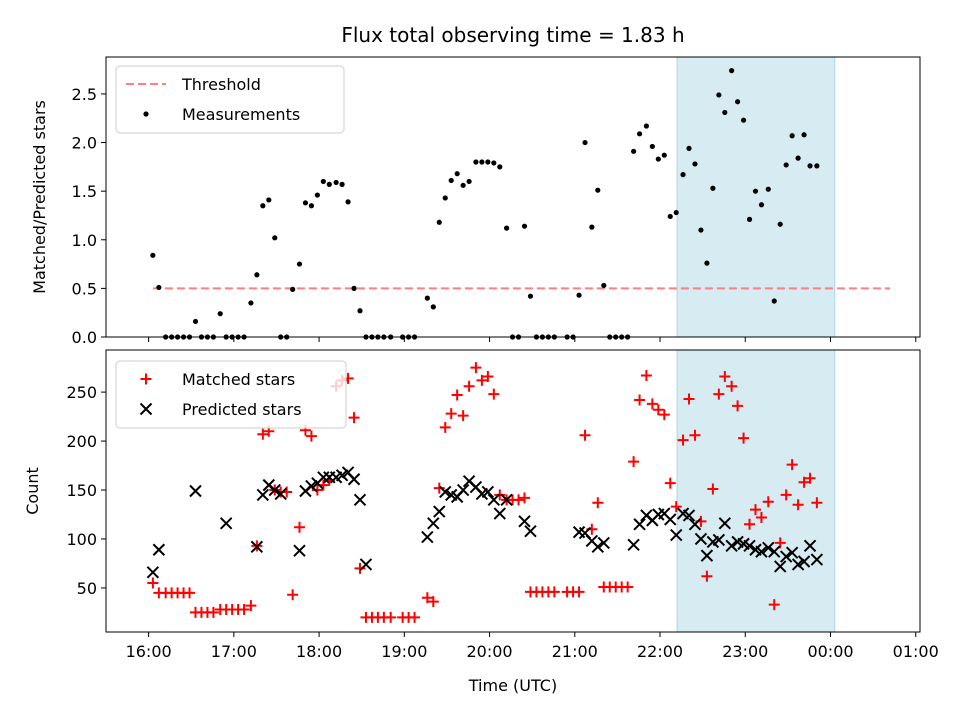 This screenshot has height=720, width=960. I want to click on y-axis-label: Matched/Predicted stars, so click(39, 197).